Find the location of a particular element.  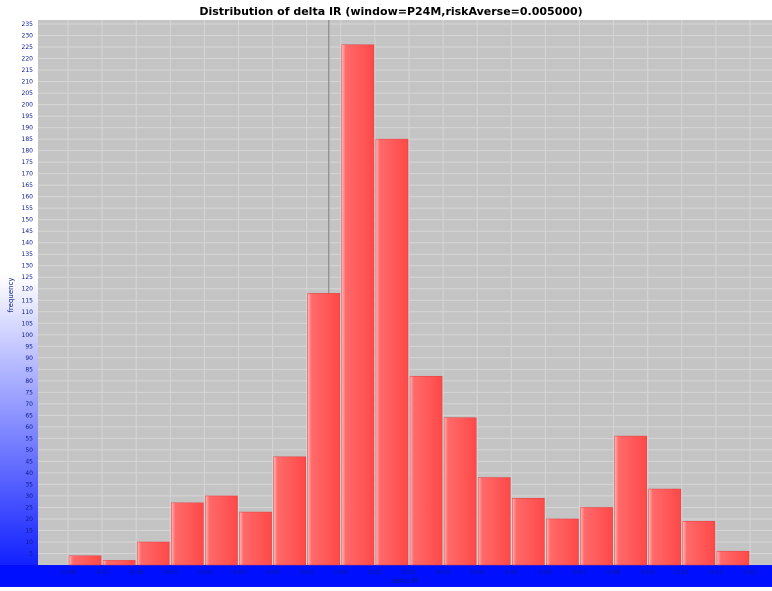

y-tick-label: 185 is located at coordinates (28, 139).